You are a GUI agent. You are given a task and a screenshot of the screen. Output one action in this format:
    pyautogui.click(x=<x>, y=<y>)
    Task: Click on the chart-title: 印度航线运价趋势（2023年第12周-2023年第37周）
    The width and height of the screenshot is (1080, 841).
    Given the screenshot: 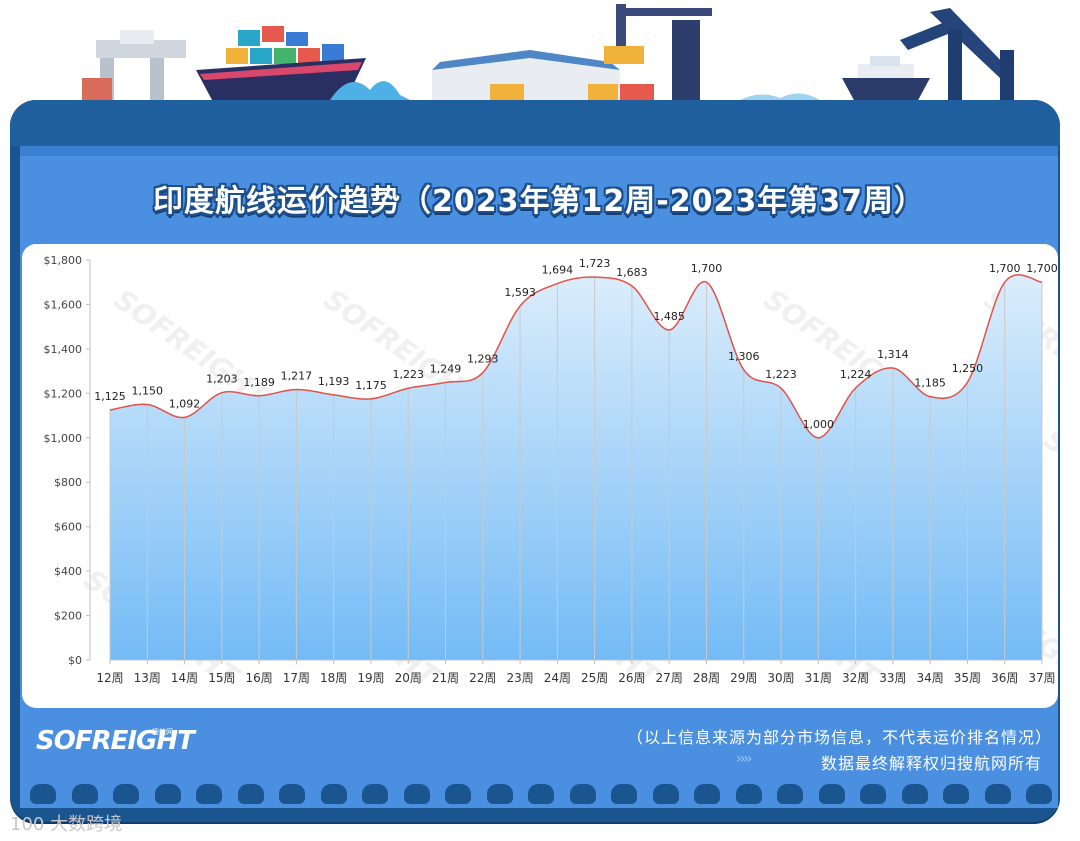 What is the action you would take?
    pyautogui.click(x=539, y=201)
    